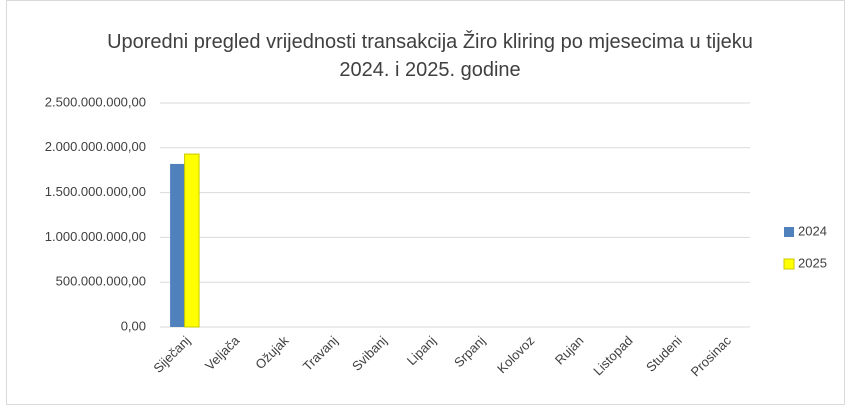  Describe the element at coordinates (812, 230) in the screenshot. I see `legend-label: 2024` at that location.